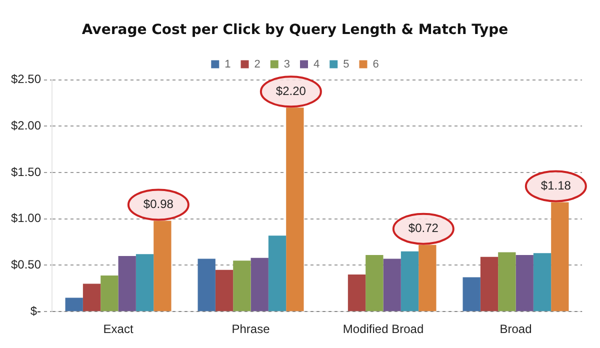 The height and width of the screenshot is (348, 600). Describe the element at coordinates (251, 329) in the screenshot. I see `x-tick-label: Phrase` at that location.